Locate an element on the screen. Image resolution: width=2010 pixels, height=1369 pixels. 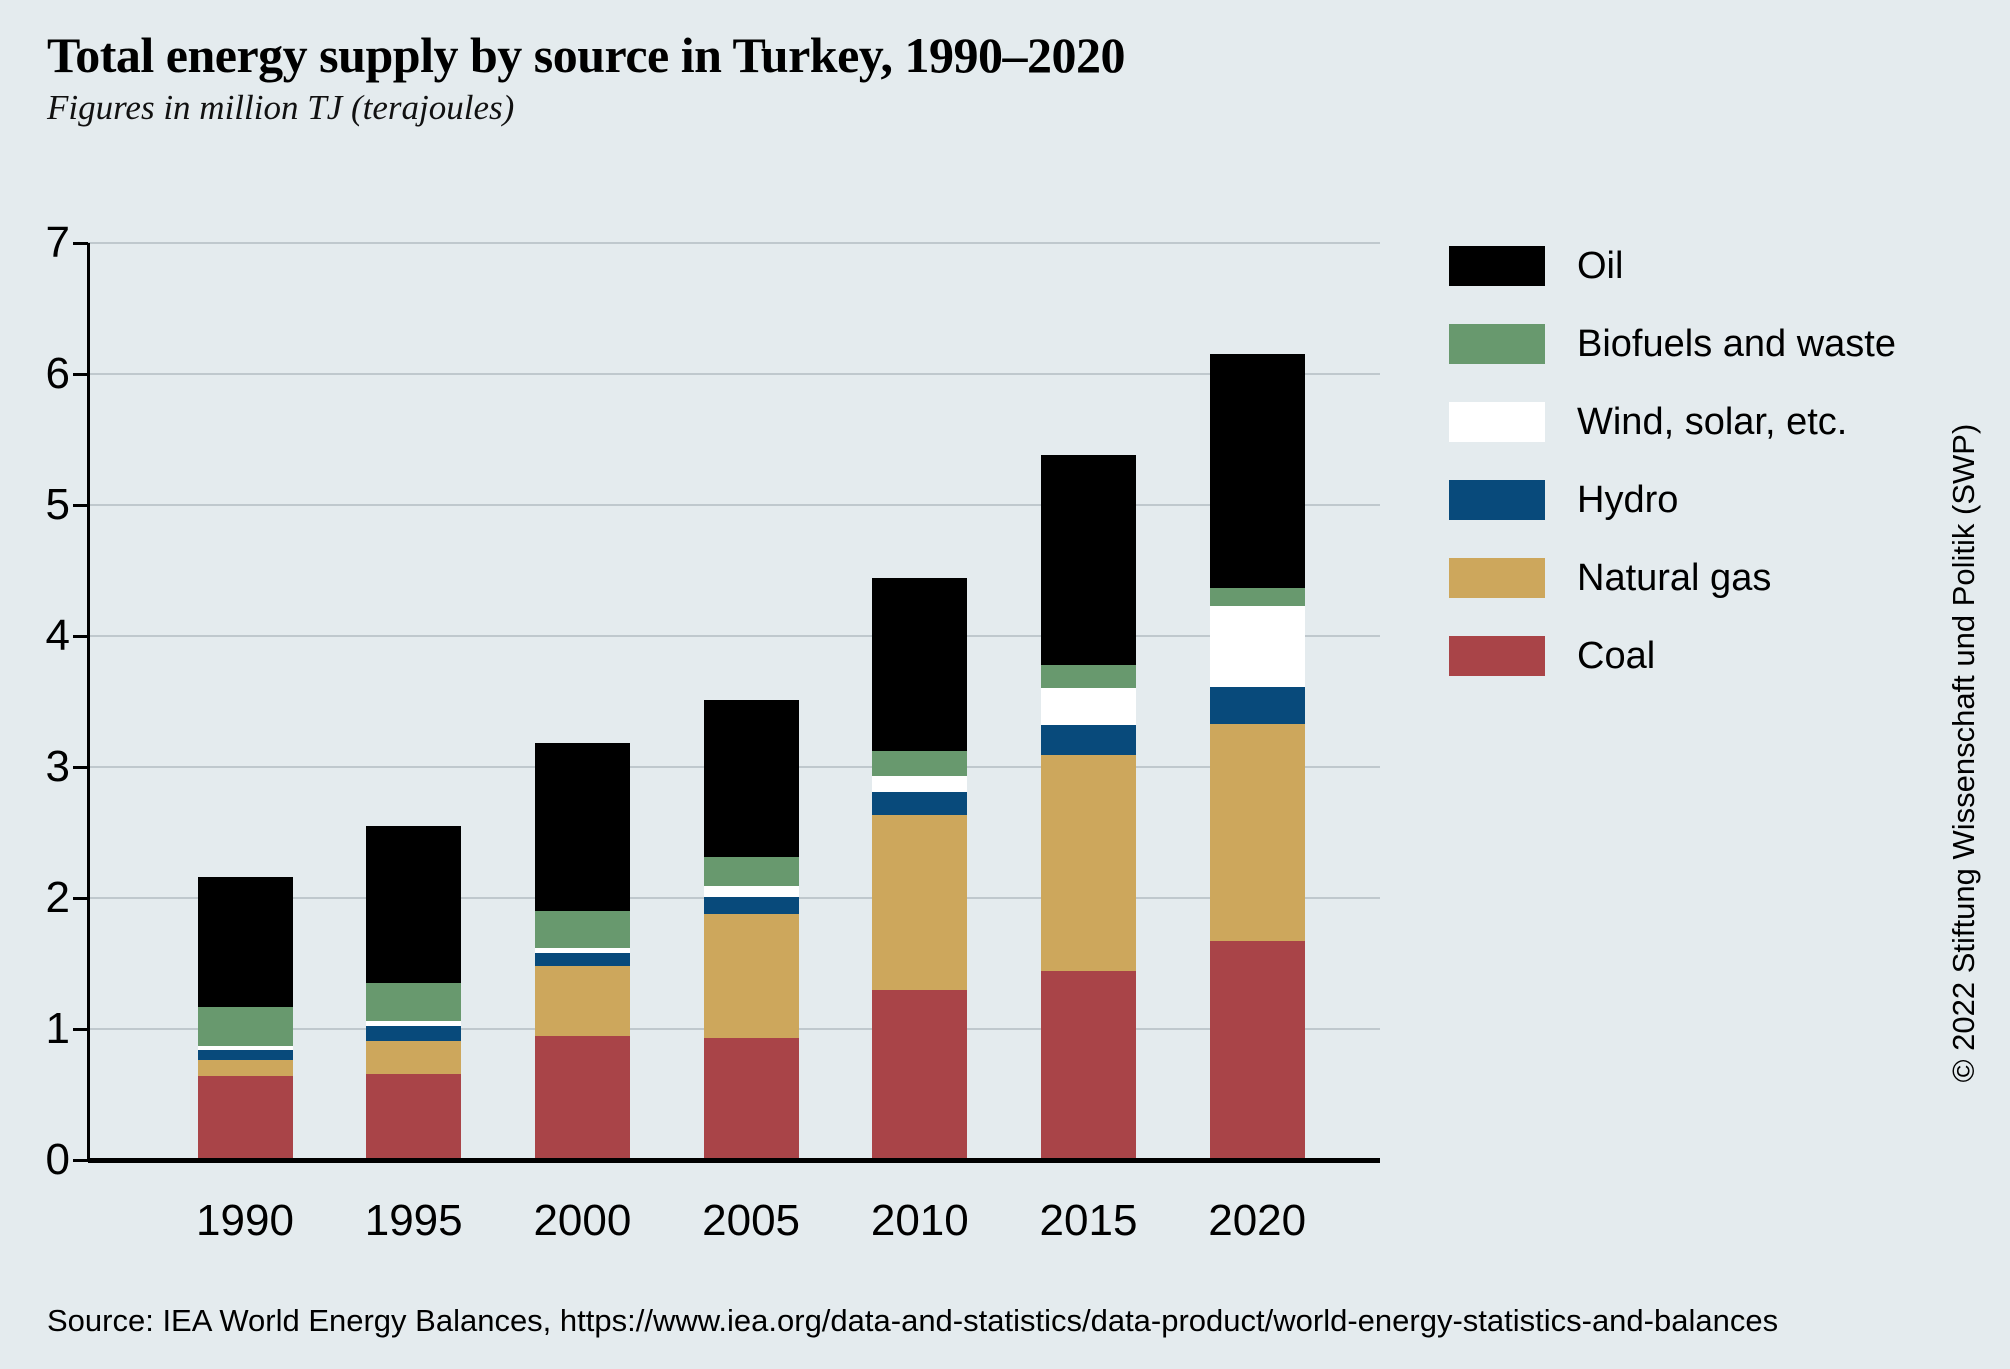
bar-segment-natural-gas-2005 is located at coordinates (751, 976).